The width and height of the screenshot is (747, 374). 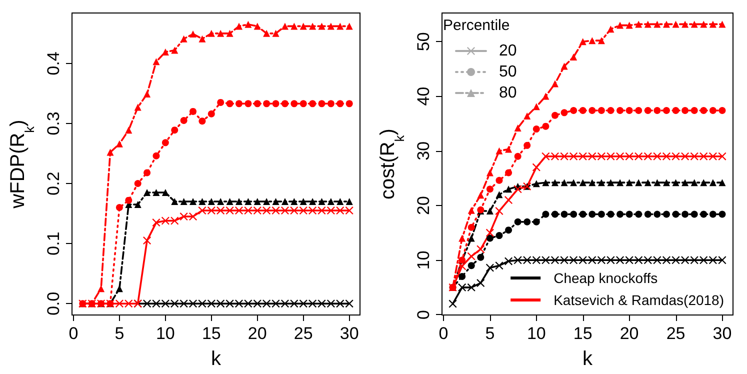 What do you see at coordinates (423, 96) in the screenshot?
I see `y-tick-label: 40` at bounding box center [423, 96].